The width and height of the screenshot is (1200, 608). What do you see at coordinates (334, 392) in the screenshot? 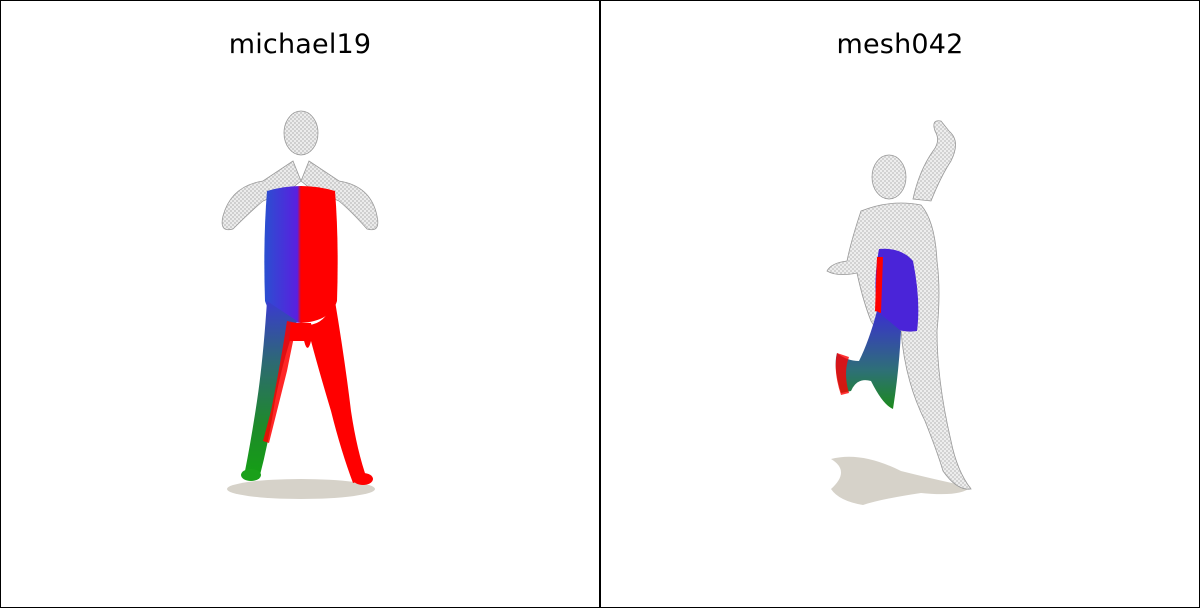
I see `right-leg-segment` at bounding box center [334, 392].